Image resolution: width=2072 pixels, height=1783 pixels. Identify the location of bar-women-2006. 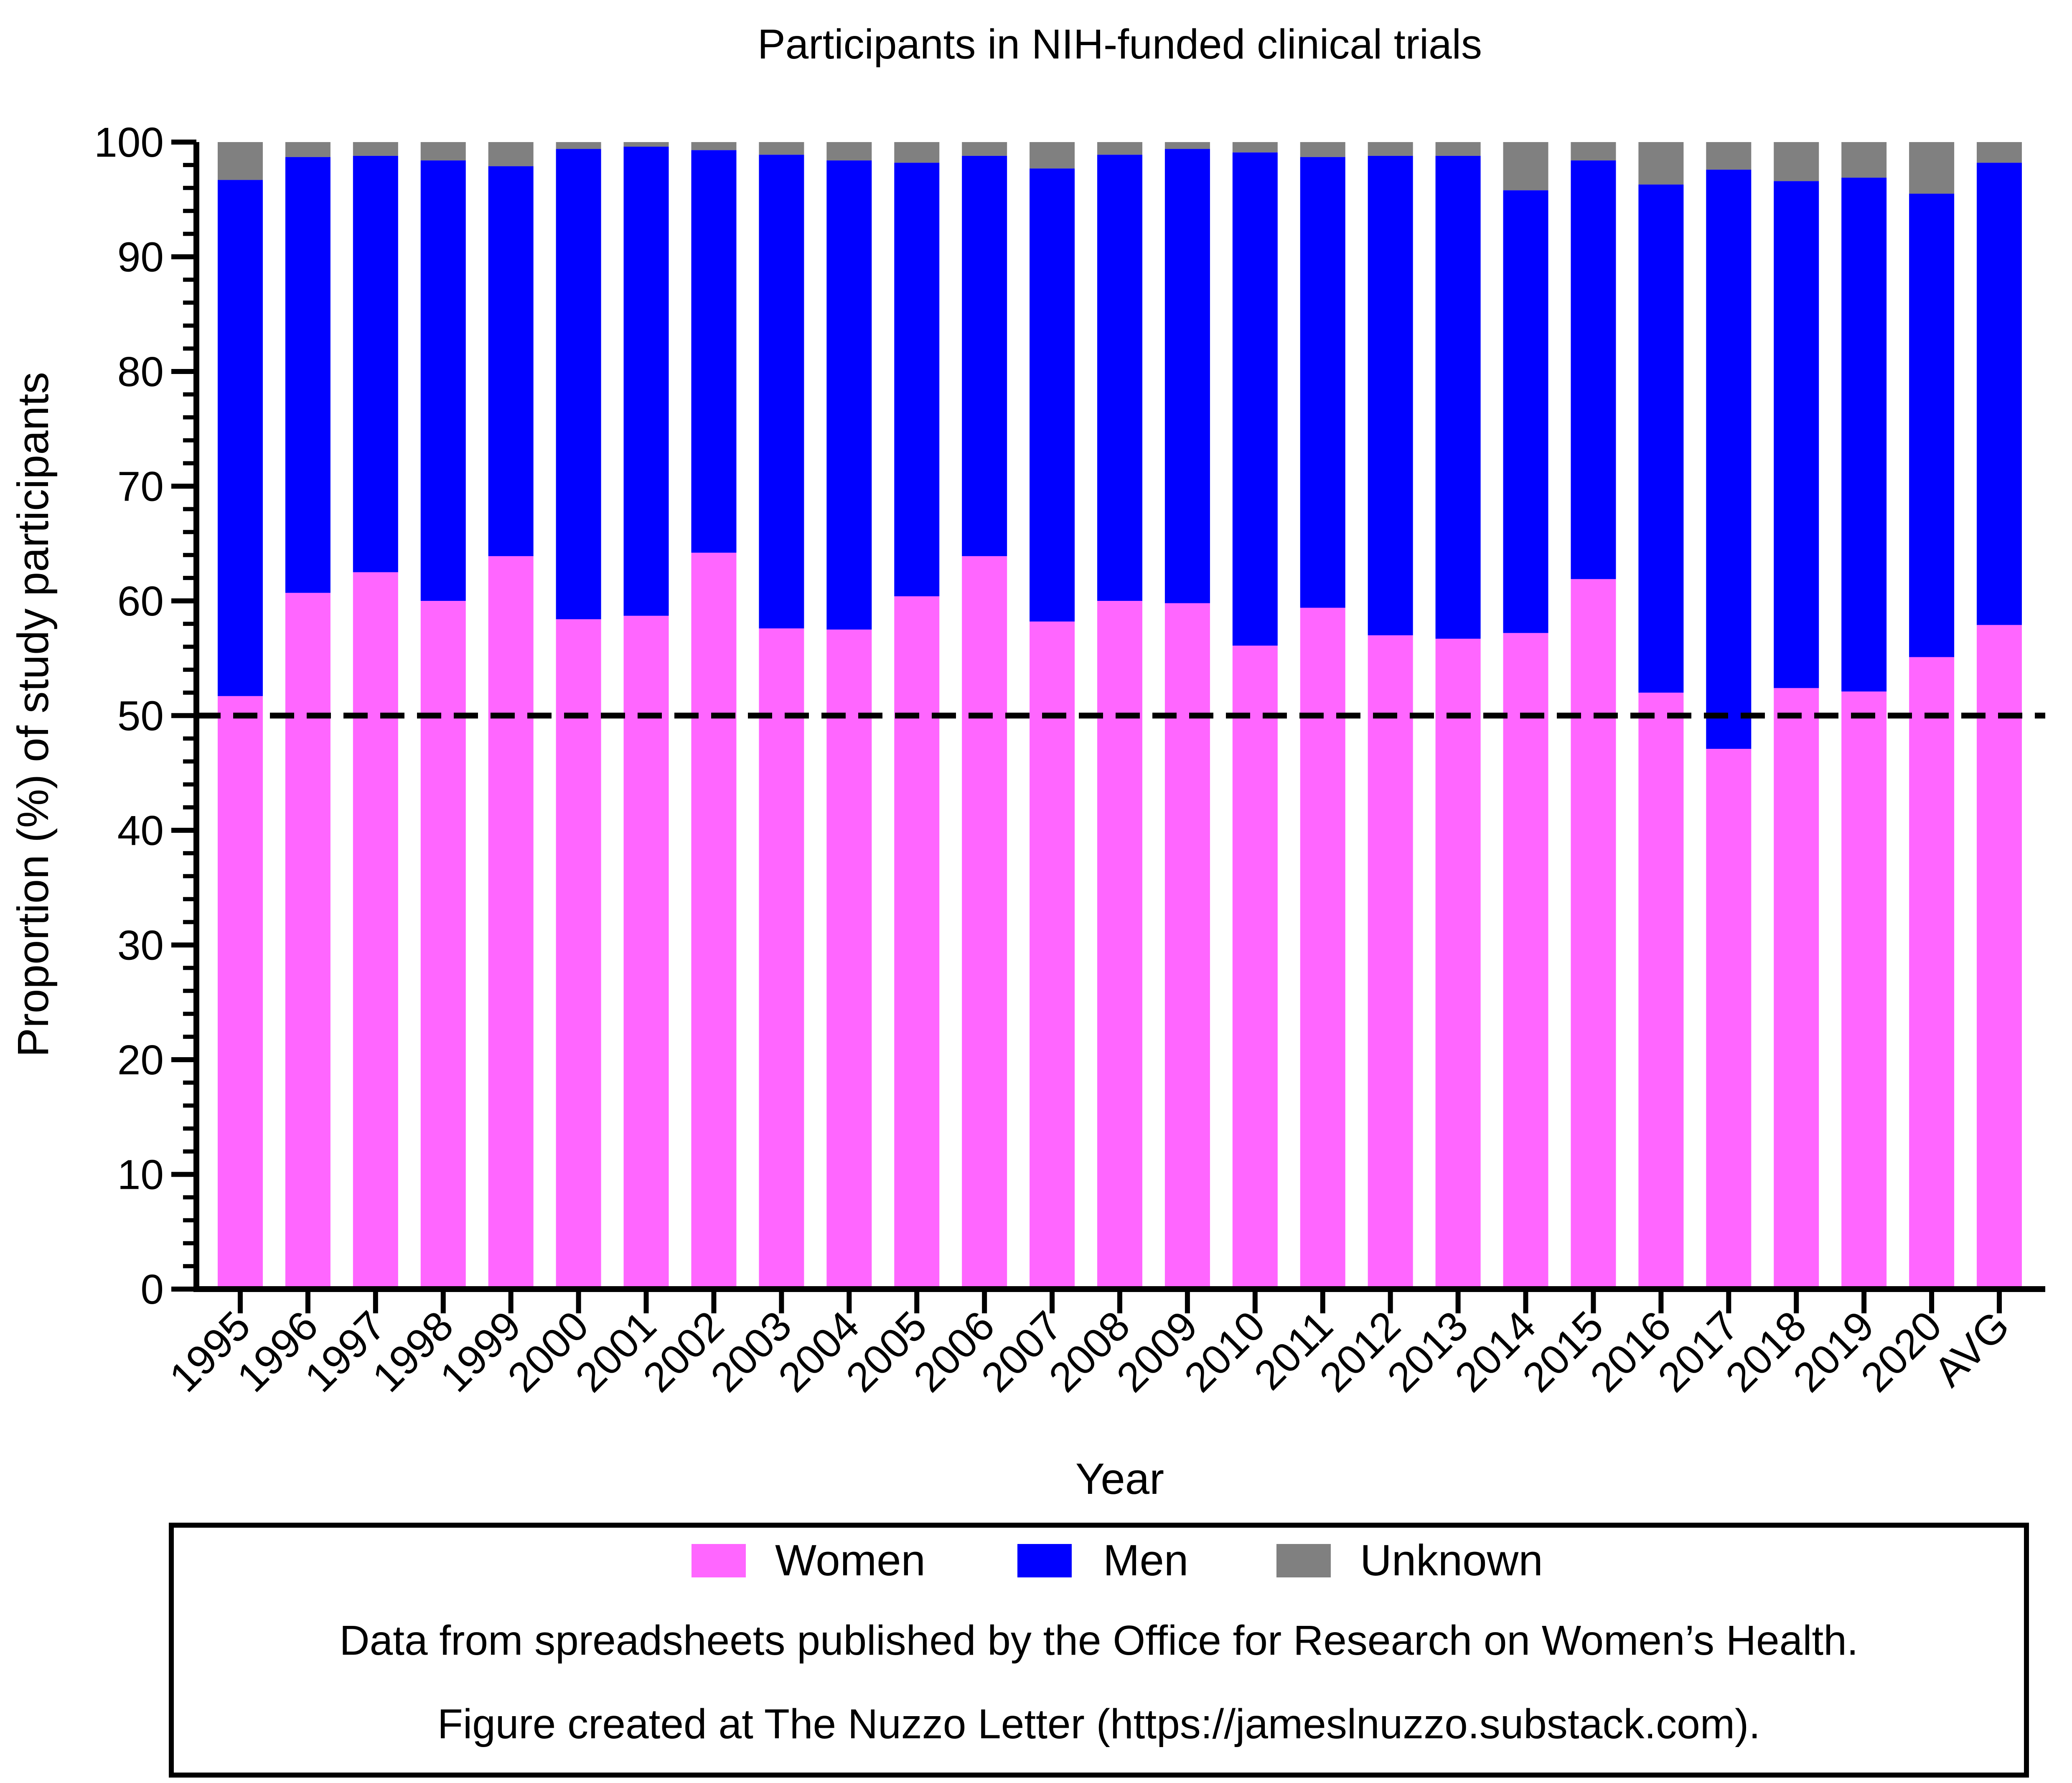
(984, 922).